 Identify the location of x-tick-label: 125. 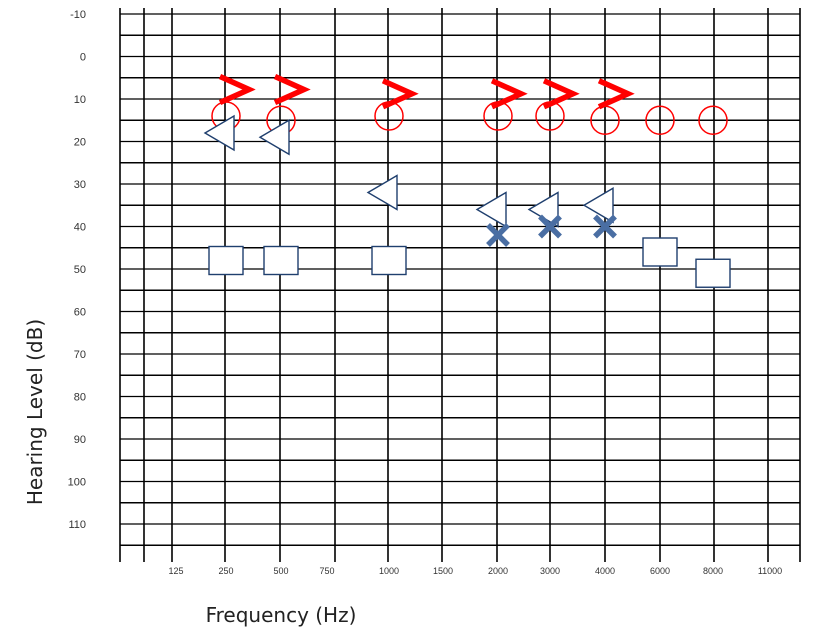
(175, 571).